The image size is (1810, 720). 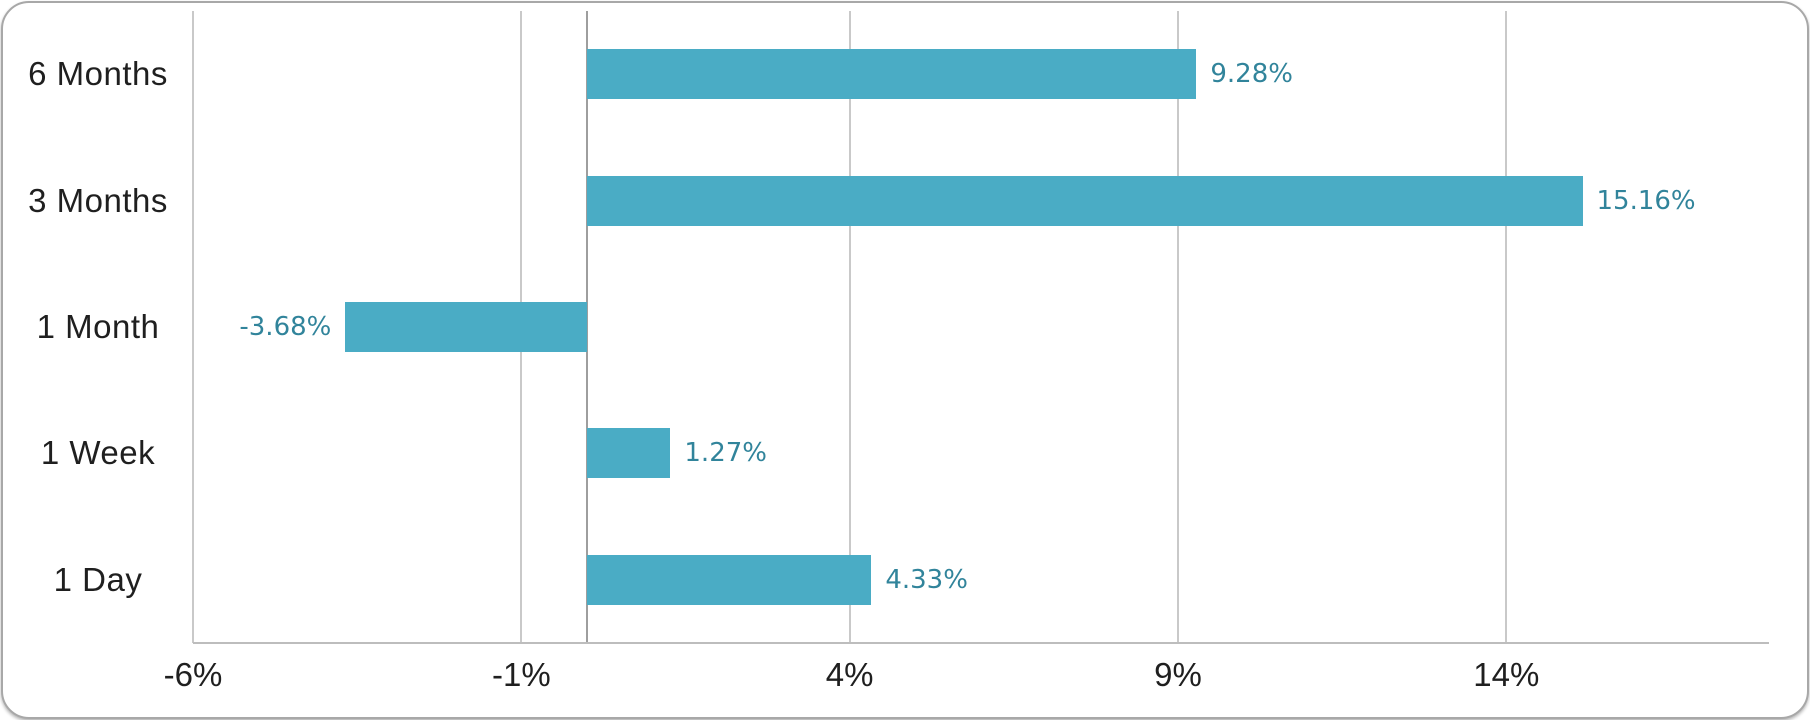 What do you see at coordinates (966, 675) in the screenshot?
I see `x-axis-tick-labels: -6% -1% 4% 9% 14%` at bounding box center [966, 675].